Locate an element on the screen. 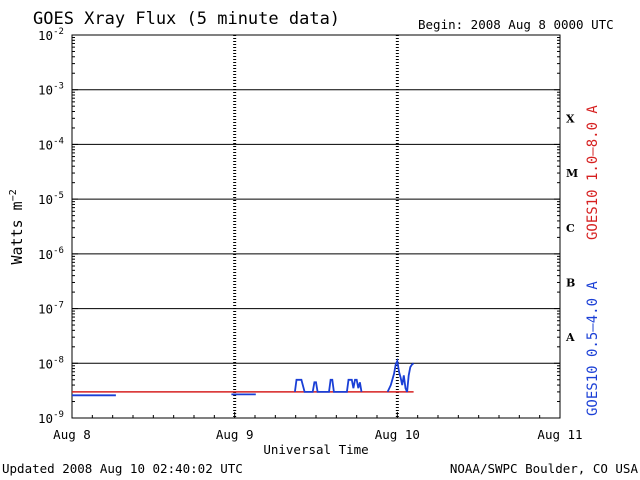  x-tick-label: Aug 8 is located at coordinates (72, 434).